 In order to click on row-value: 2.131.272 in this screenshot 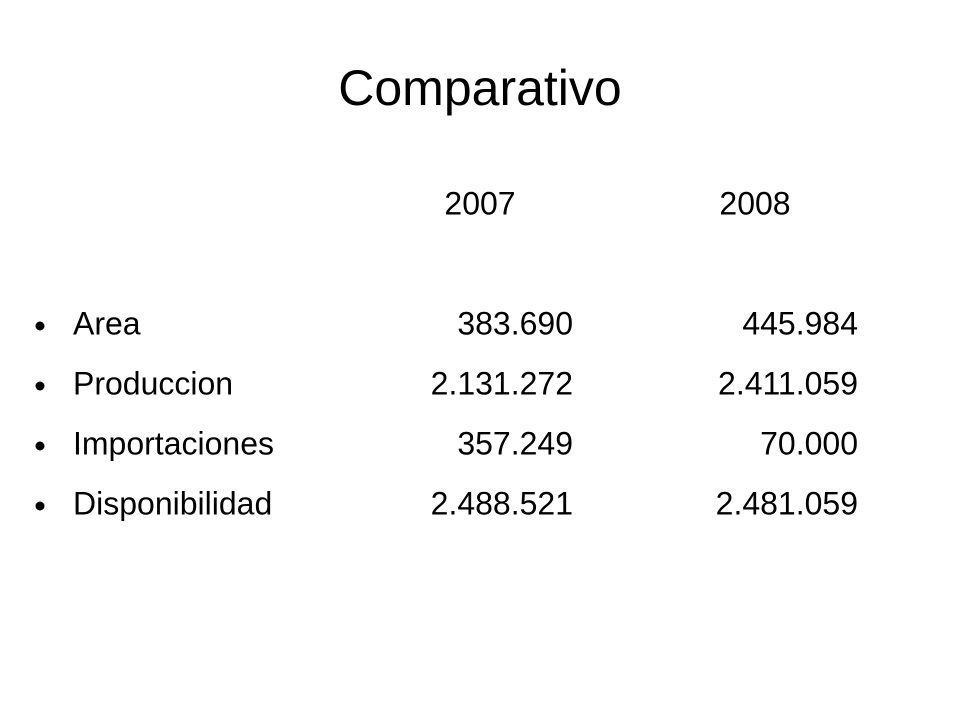, I will do `click(502, 383)`.